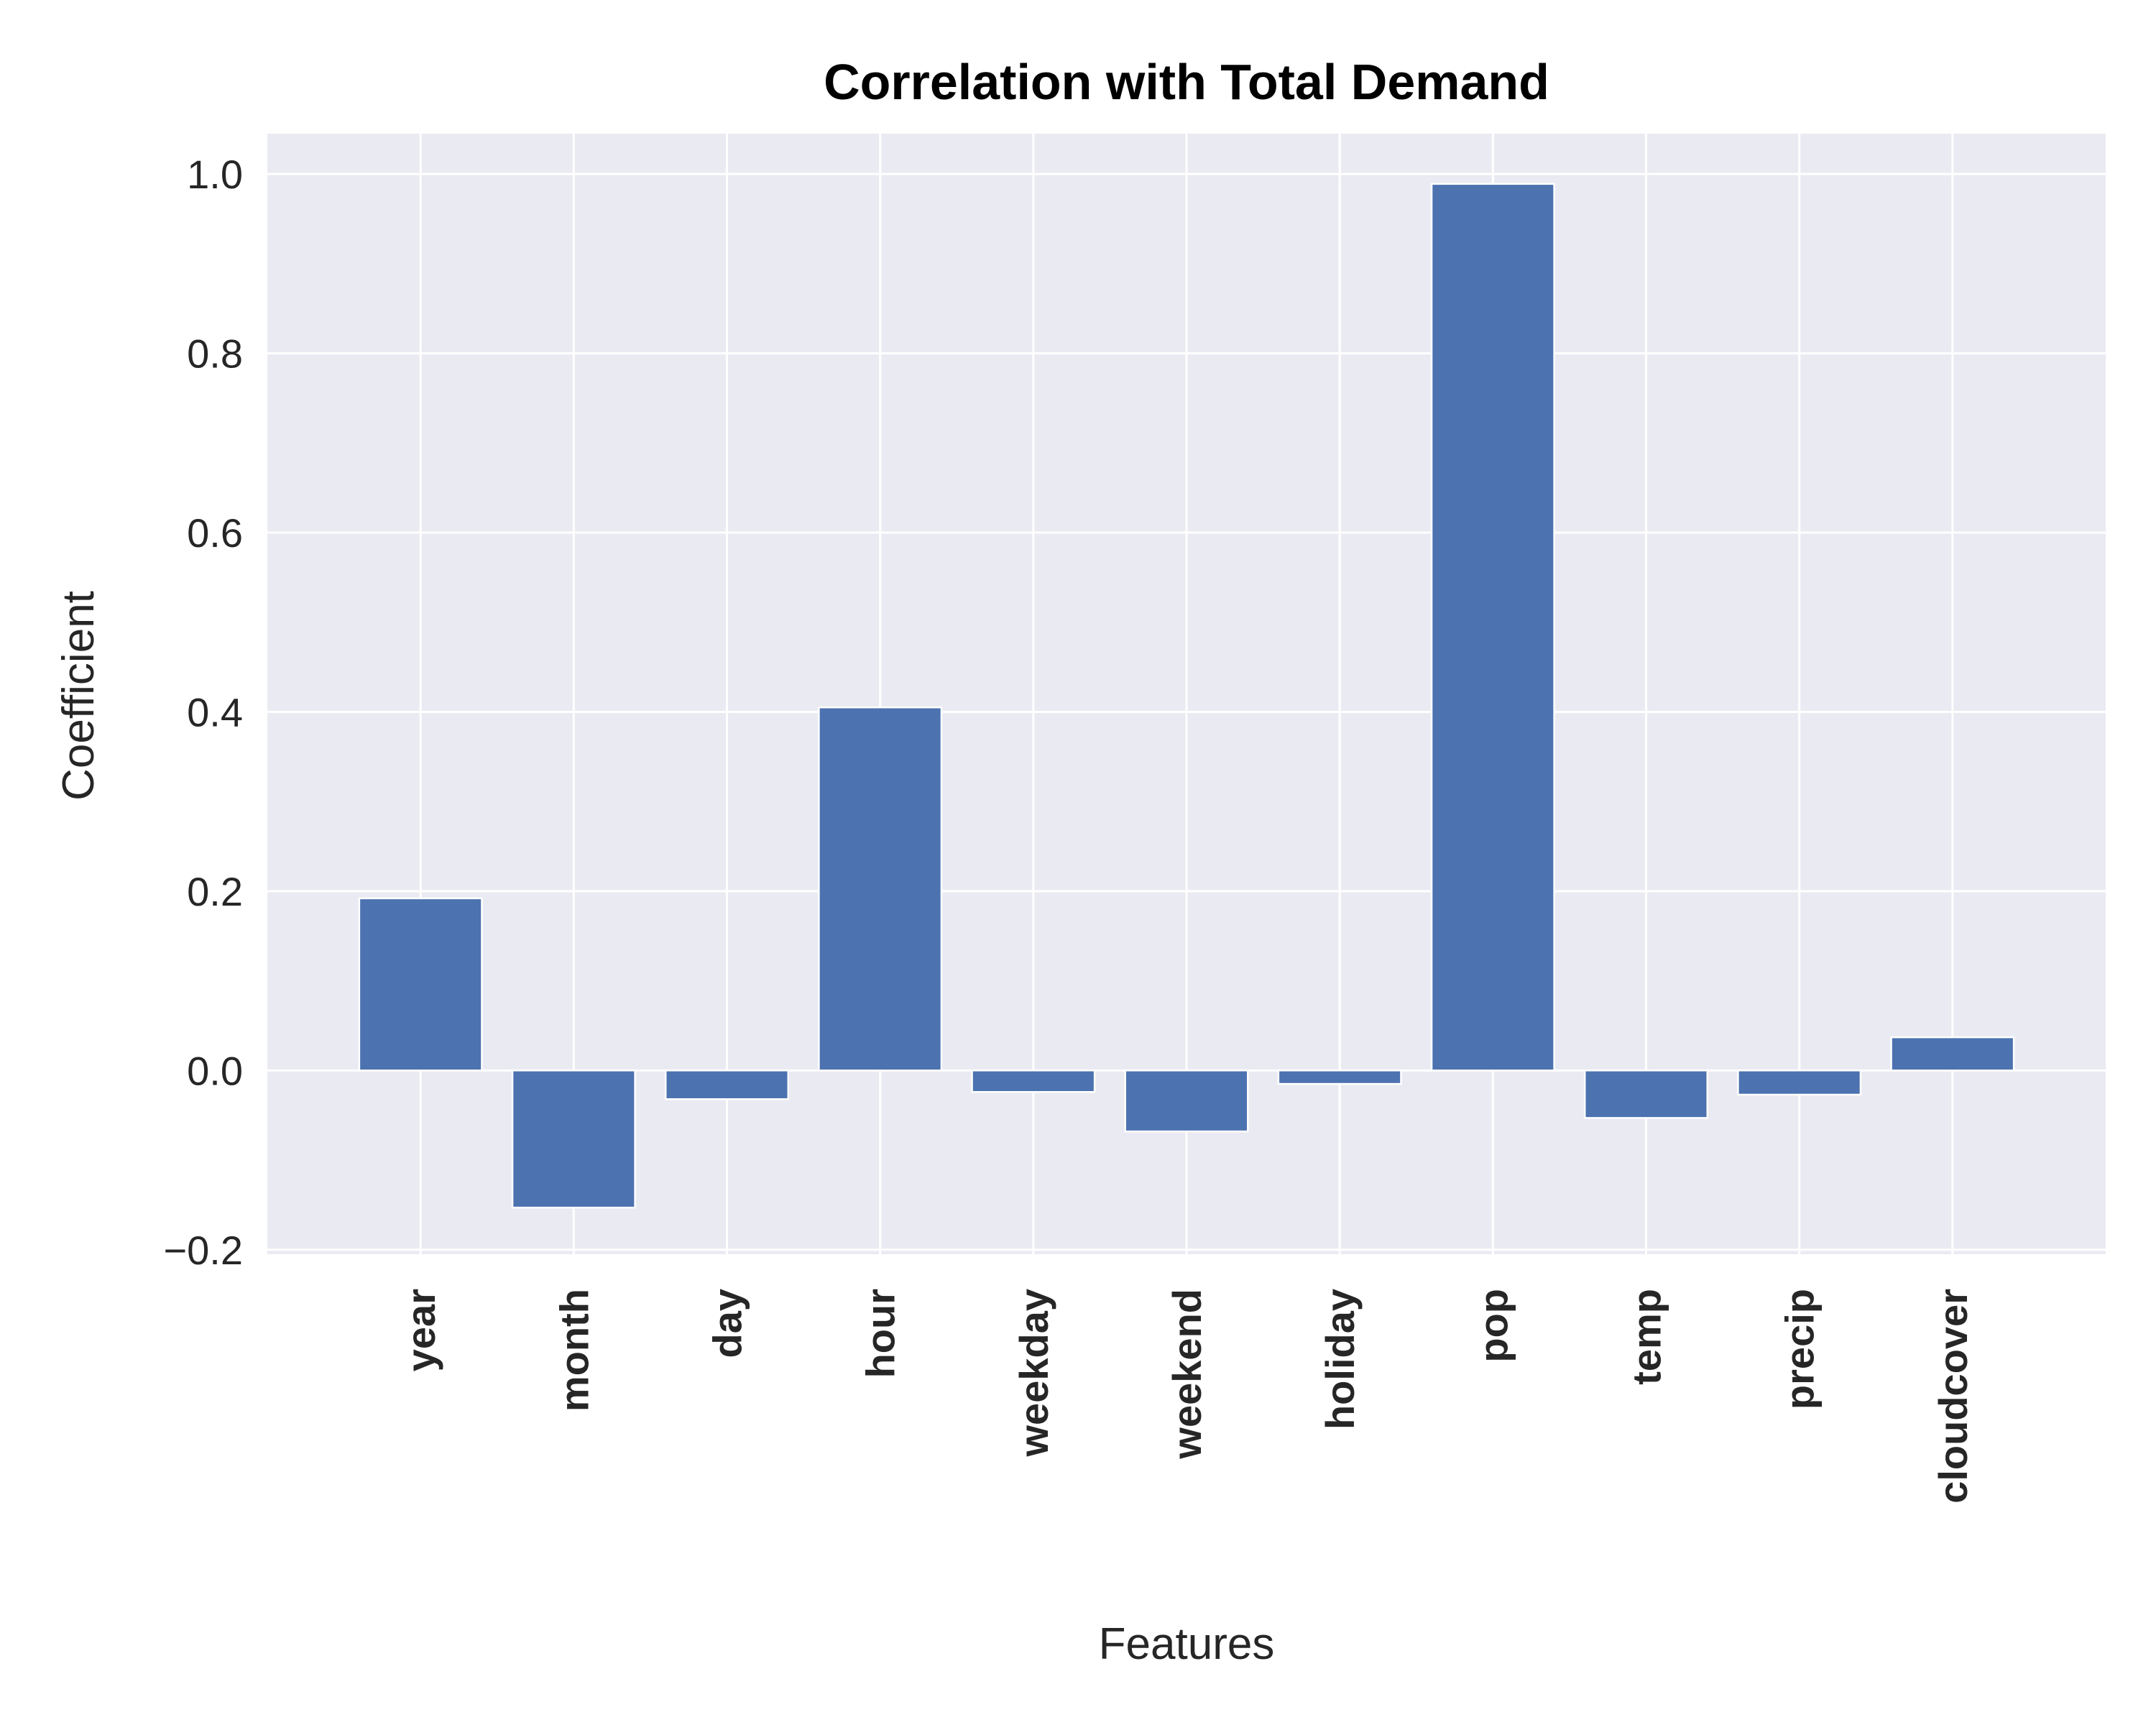 The image size is (2156, 1725). What do you see at coordinates (1953, 1396) in the screenshot?
I see `x-tick-label: cloudcover` at bounding box center [1953, 1396].